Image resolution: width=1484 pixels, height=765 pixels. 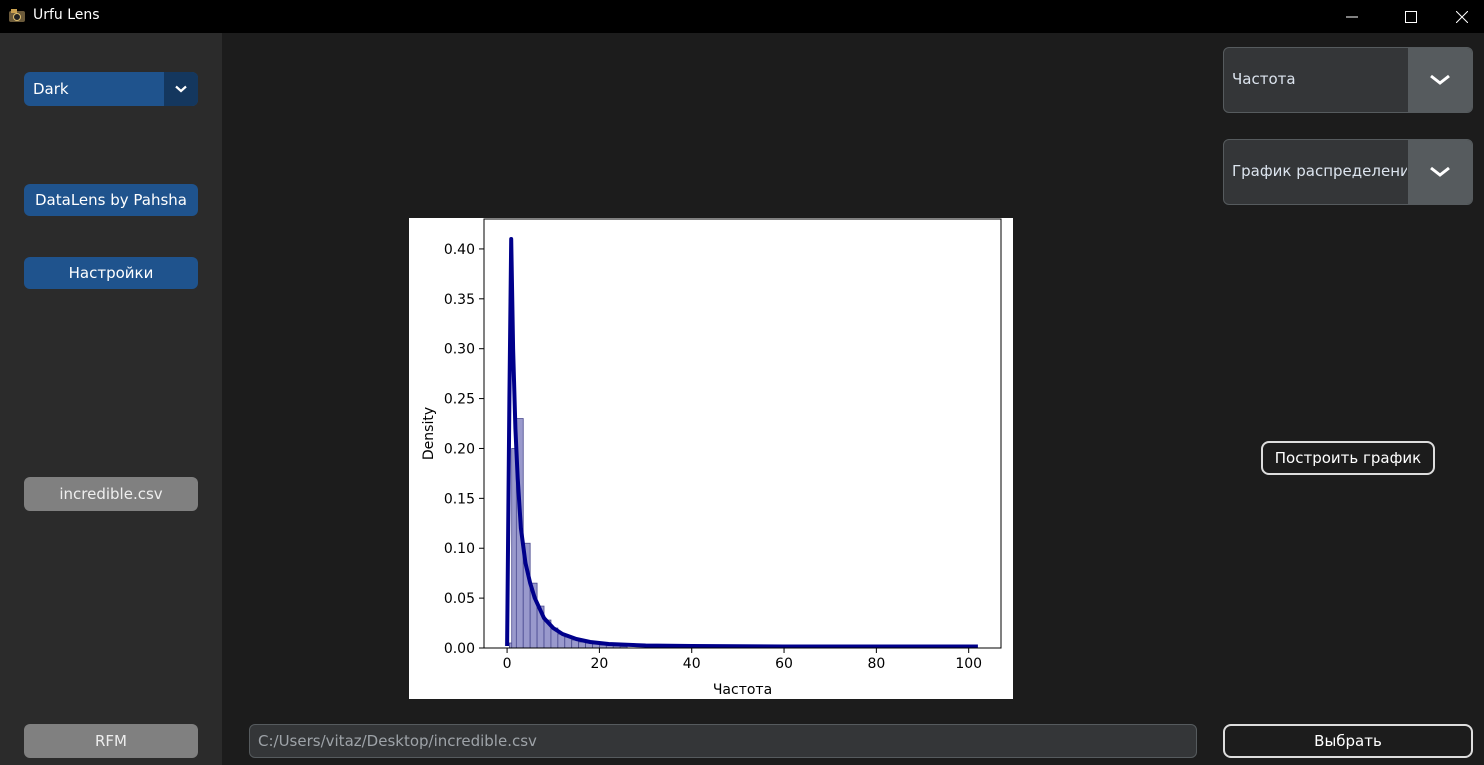 I want to click on y-axis-ticks: 0.00 0.05 0.10 0.15 0.20 0.25 0.30 0.35 0.40, so click(x=464, y=449).